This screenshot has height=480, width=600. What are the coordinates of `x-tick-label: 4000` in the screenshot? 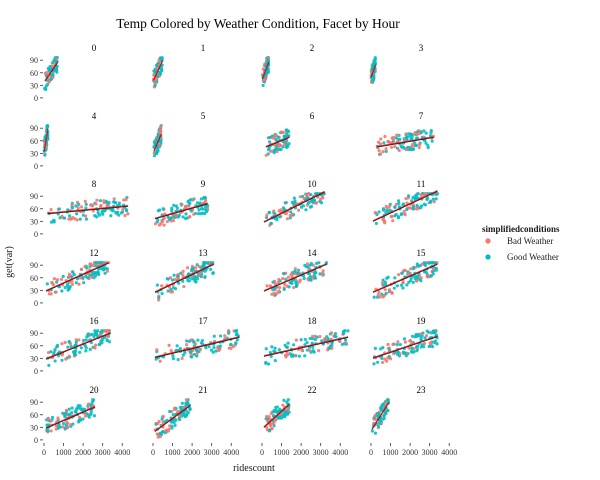 It's located at (122, 452).